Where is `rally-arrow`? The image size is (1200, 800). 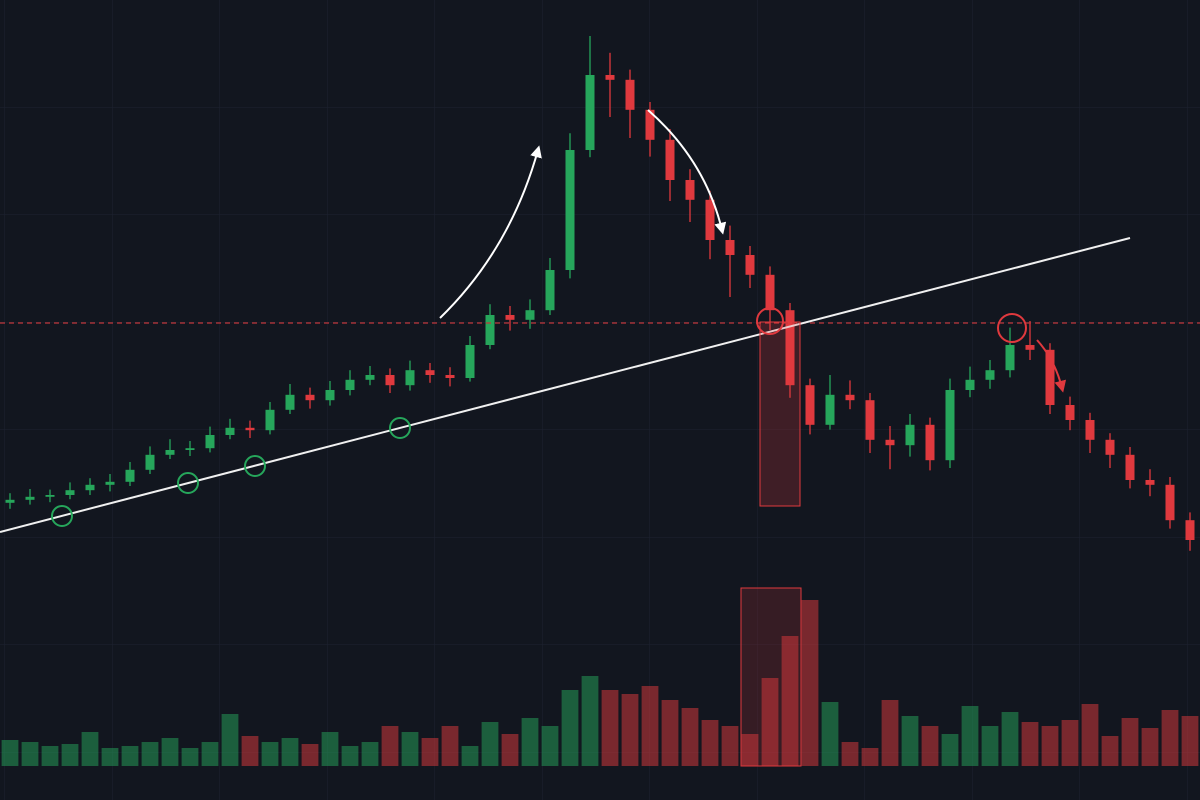
rally-arrow is located at coordinates (490, 232).